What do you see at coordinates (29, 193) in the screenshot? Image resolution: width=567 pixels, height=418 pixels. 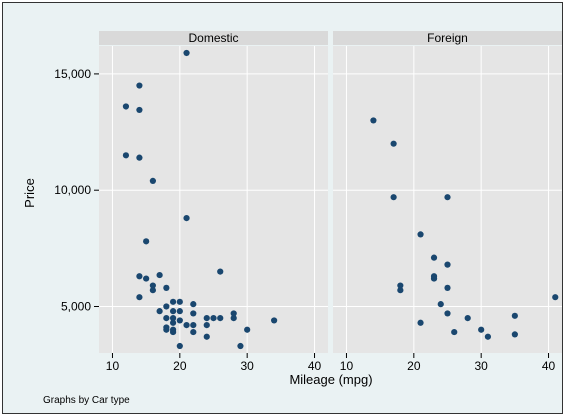 I see `y-axis-title: Price` at bounding box center [29, 193].